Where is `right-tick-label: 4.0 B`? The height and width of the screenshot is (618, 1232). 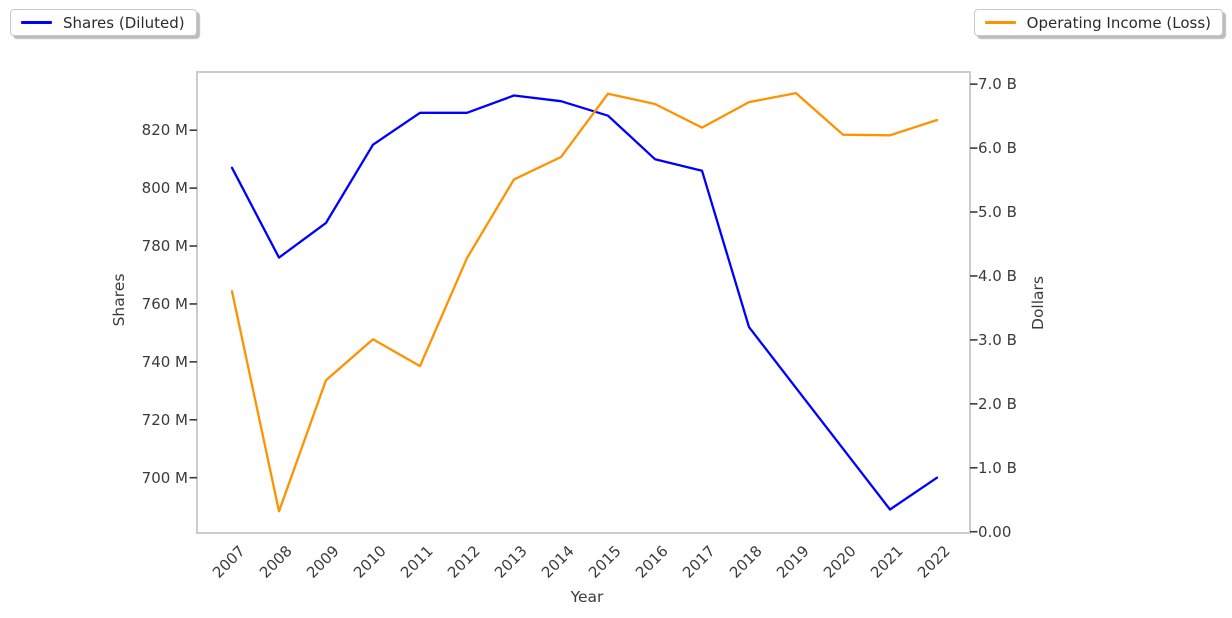 right-tick-label: 4.0 B is located at coordinates (997, 275).